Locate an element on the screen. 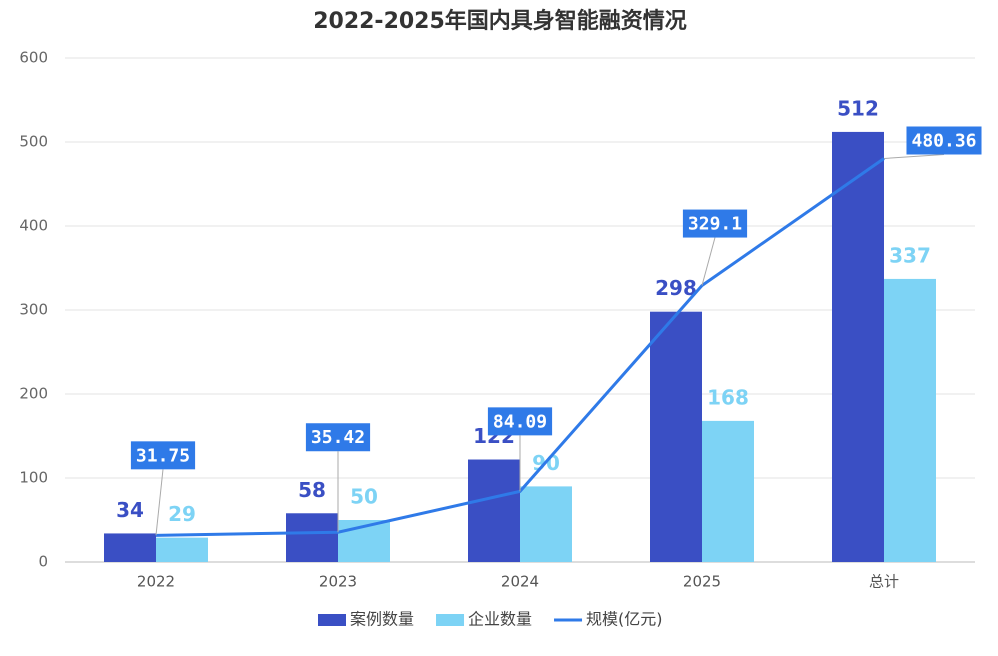 This screenshot has width=998, height=656. data-label: 84.09 is located at coordinates (520, 421).